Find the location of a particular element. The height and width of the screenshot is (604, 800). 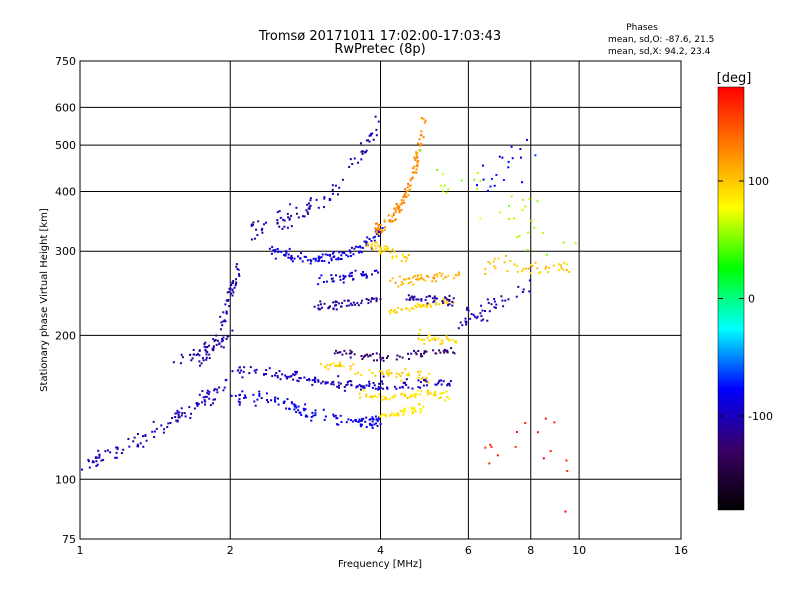

chart-subtitle: RwPretec (8p) is located at coordinates (379, 49).